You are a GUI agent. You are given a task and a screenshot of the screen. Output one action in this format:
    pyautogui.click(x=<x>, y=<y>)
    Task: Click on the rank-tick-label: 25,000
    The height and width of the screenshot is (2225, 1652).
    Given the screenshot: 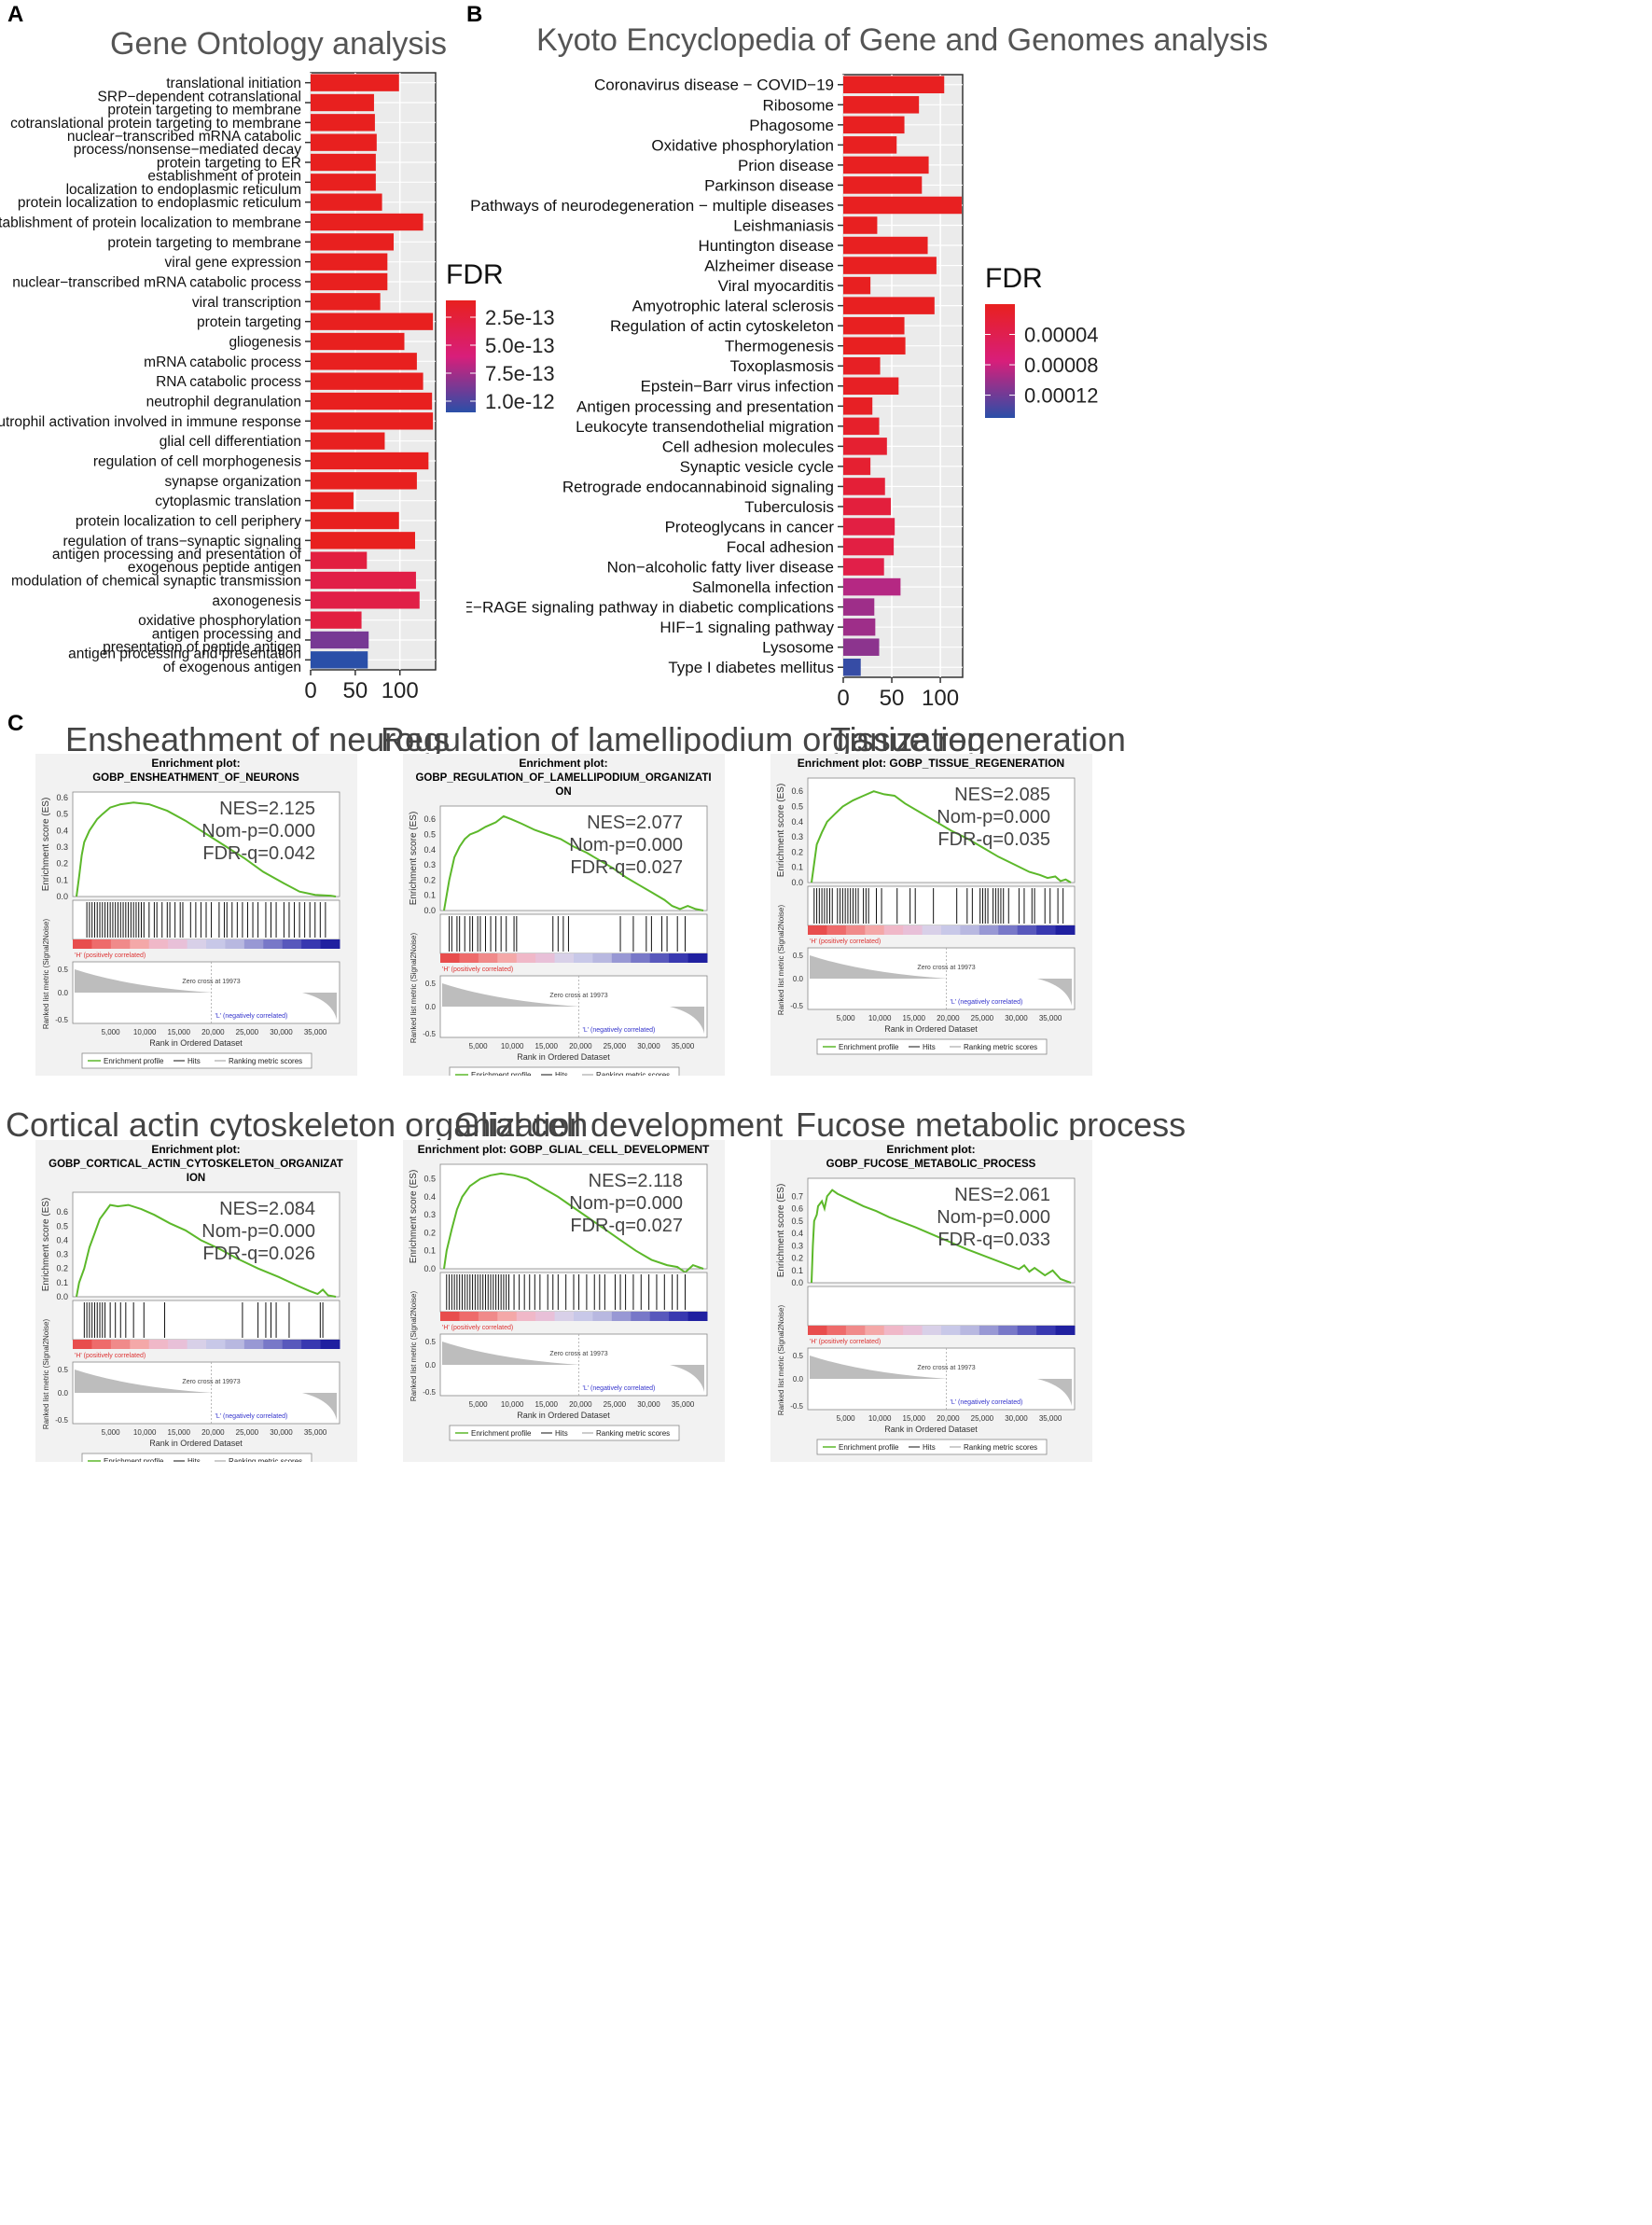 What is the action you would take?
    pyautogui.click(x=982, y=1418)
    